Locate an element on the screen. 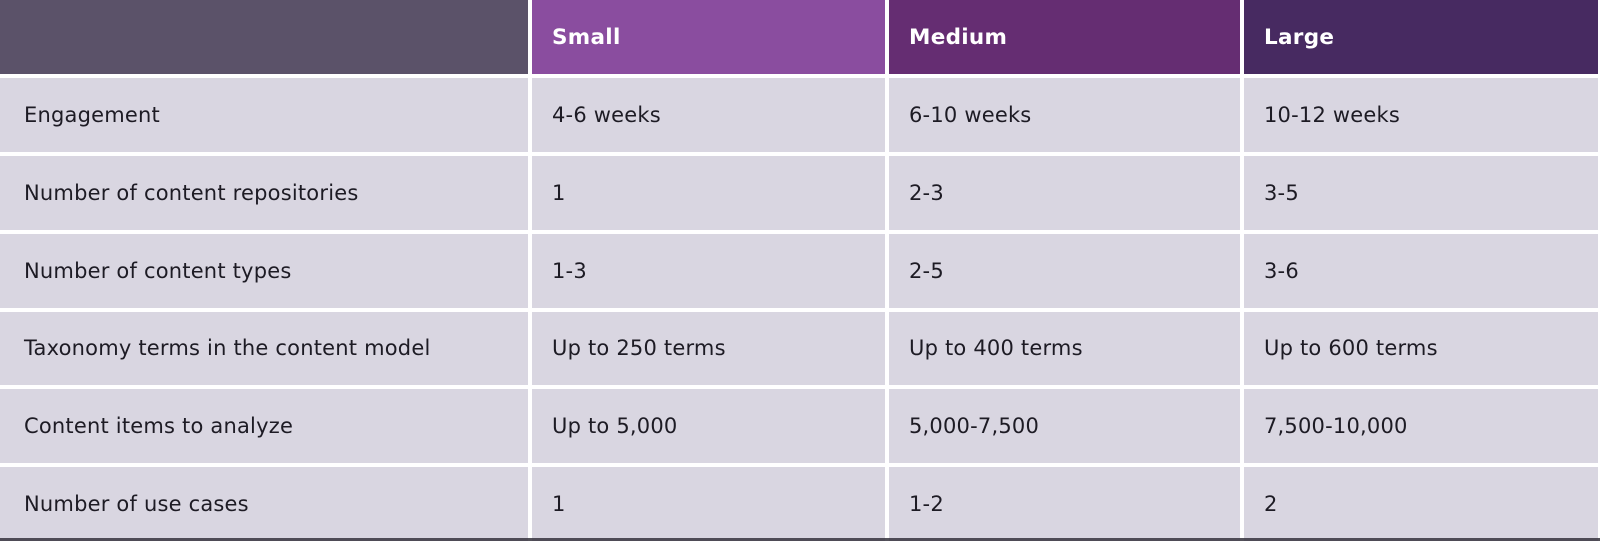 This screenshot has height=541, width=1600. value-cell: 1-3 is located at coordinates (708, 270).